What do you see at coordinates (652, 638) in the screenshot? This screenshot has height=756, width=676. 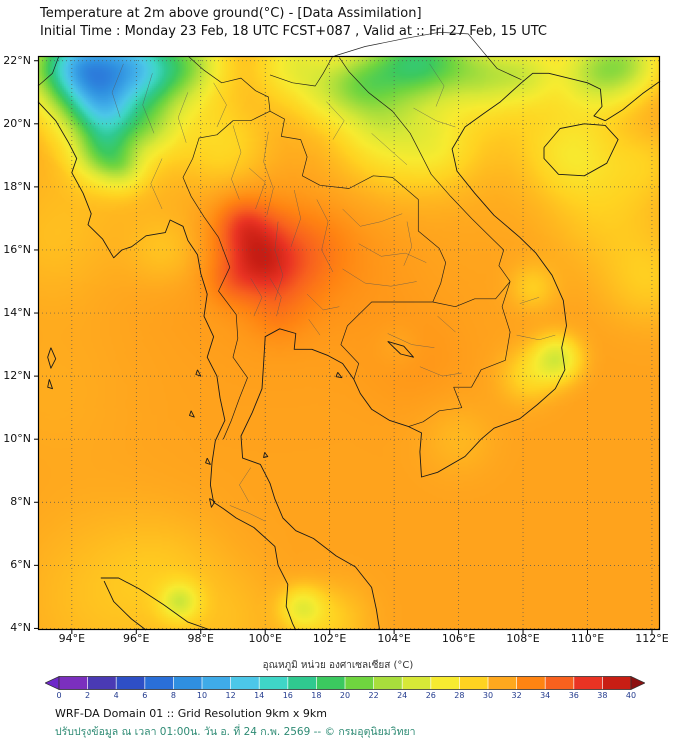 I see `lon-tick-label: 112°E` at bounding box center [652, 638].